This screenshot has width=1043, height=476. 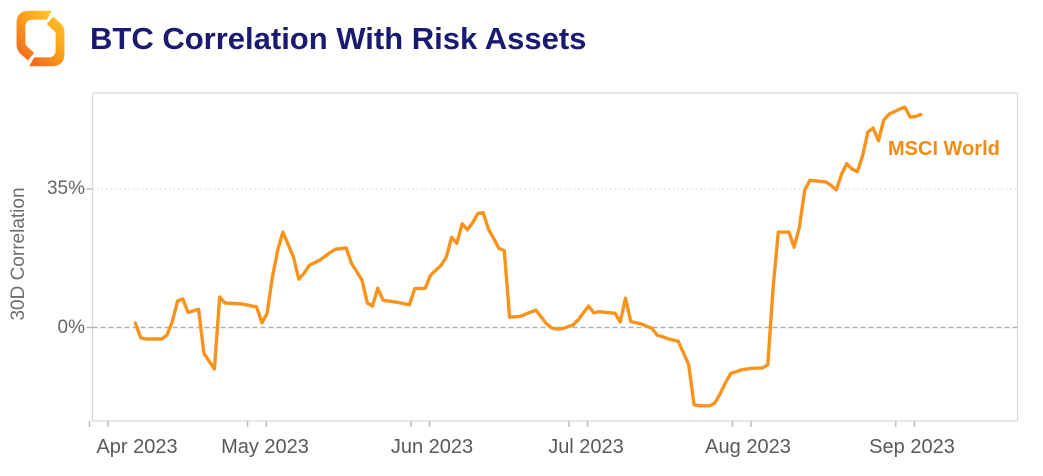 I want to click on page-title: BTC Correlation With Risk Assets, so click(x=338, y=38).